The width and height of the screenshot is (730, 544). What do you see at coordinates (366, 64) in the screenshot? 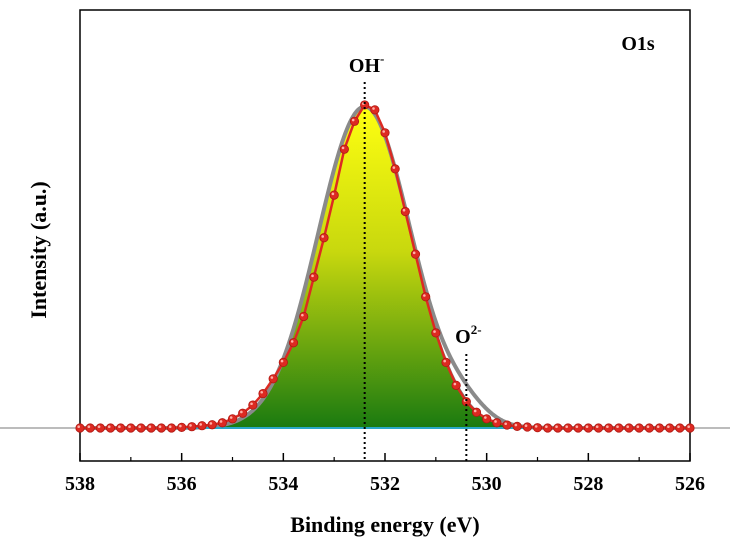
I see `oh-peak-label: OH-` at bounding box center [366, 64].